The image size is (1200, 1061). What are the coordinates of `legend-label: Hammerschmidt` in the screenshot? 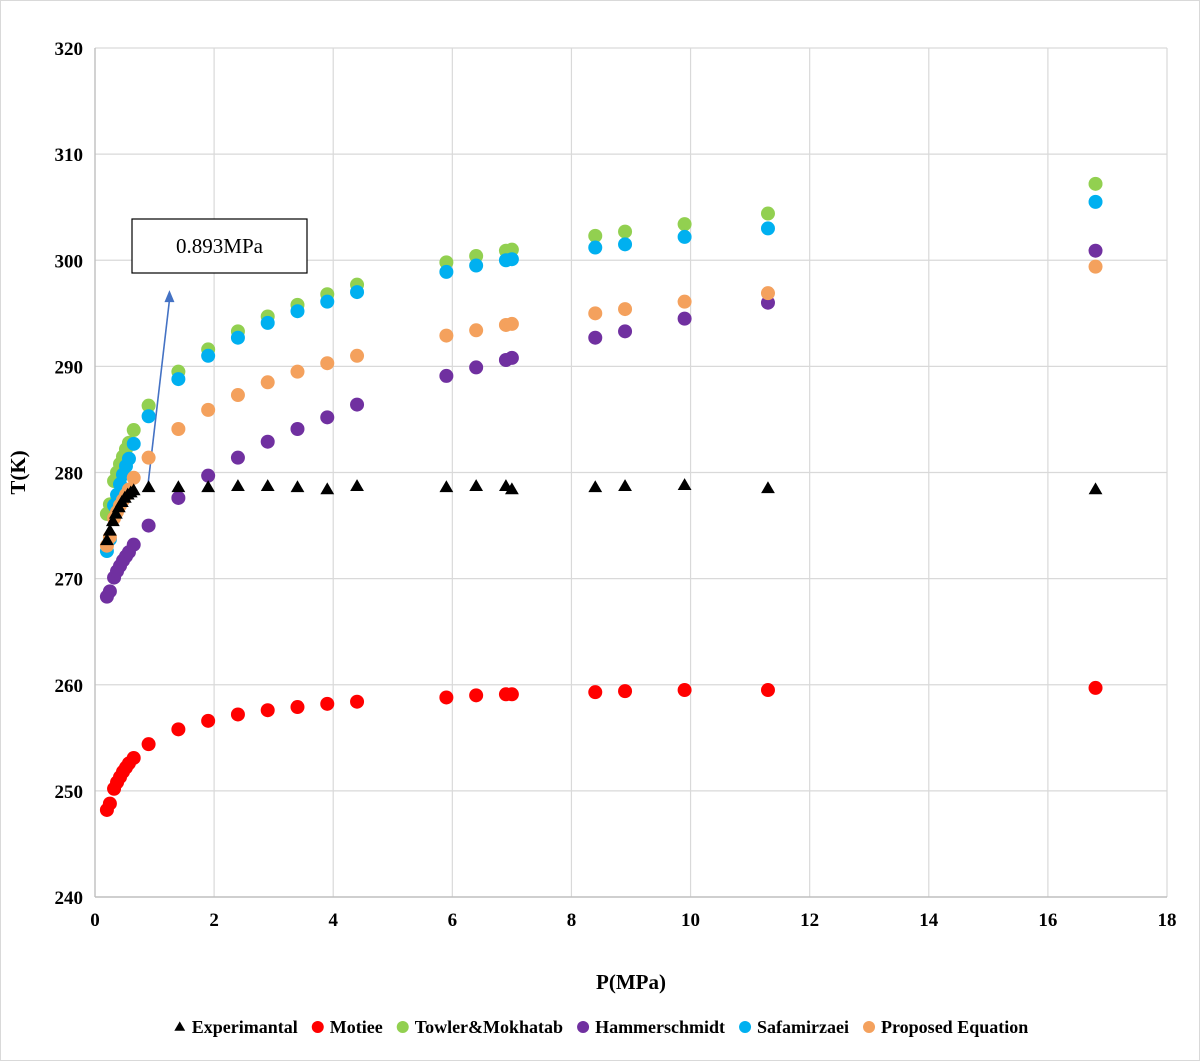 It's located at (660, 1027).